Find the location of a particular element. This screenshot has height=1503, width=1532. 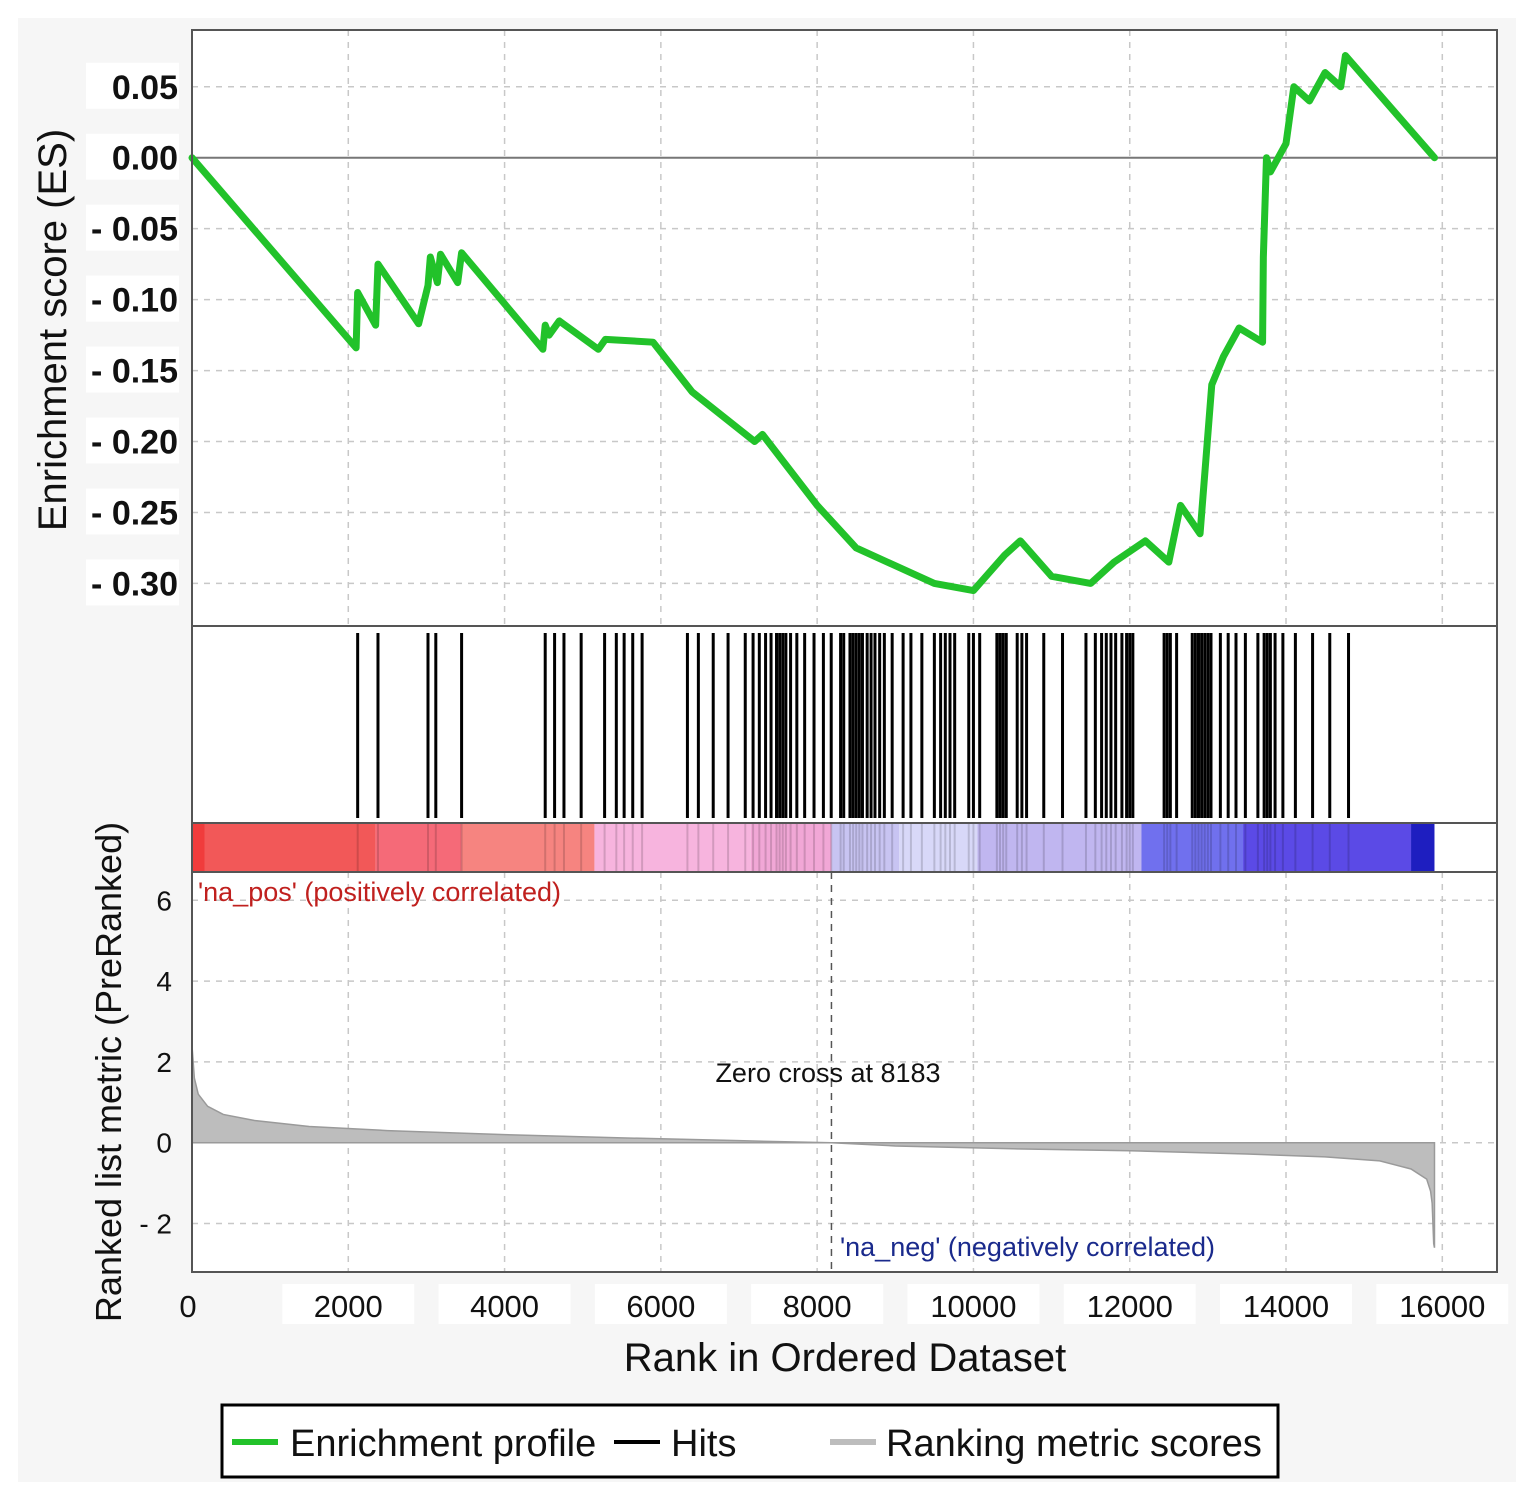

es-tick-label: - 0.15 is located at coordinates (134, 372).